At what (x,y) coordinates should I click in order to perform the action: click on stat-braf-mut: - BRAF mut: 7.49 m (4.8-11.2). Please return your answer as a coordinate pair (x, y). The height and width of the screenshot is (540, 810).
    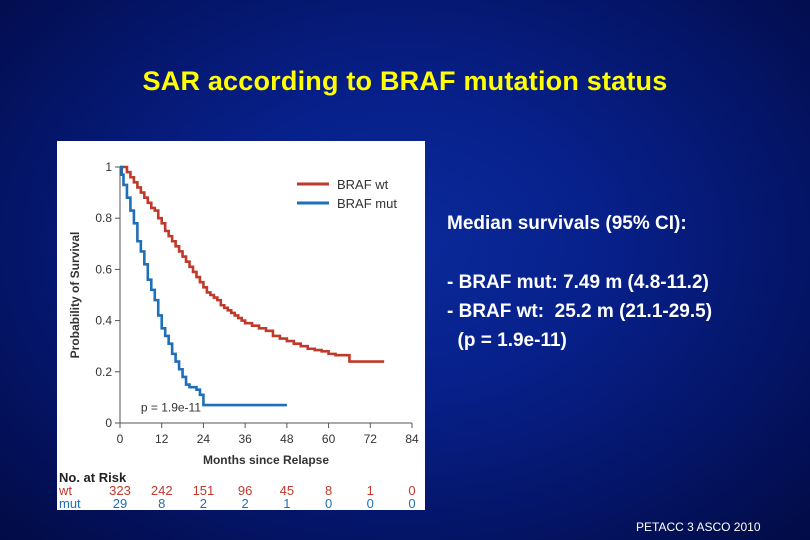
    Looking at the image, I should click on (578, 282).